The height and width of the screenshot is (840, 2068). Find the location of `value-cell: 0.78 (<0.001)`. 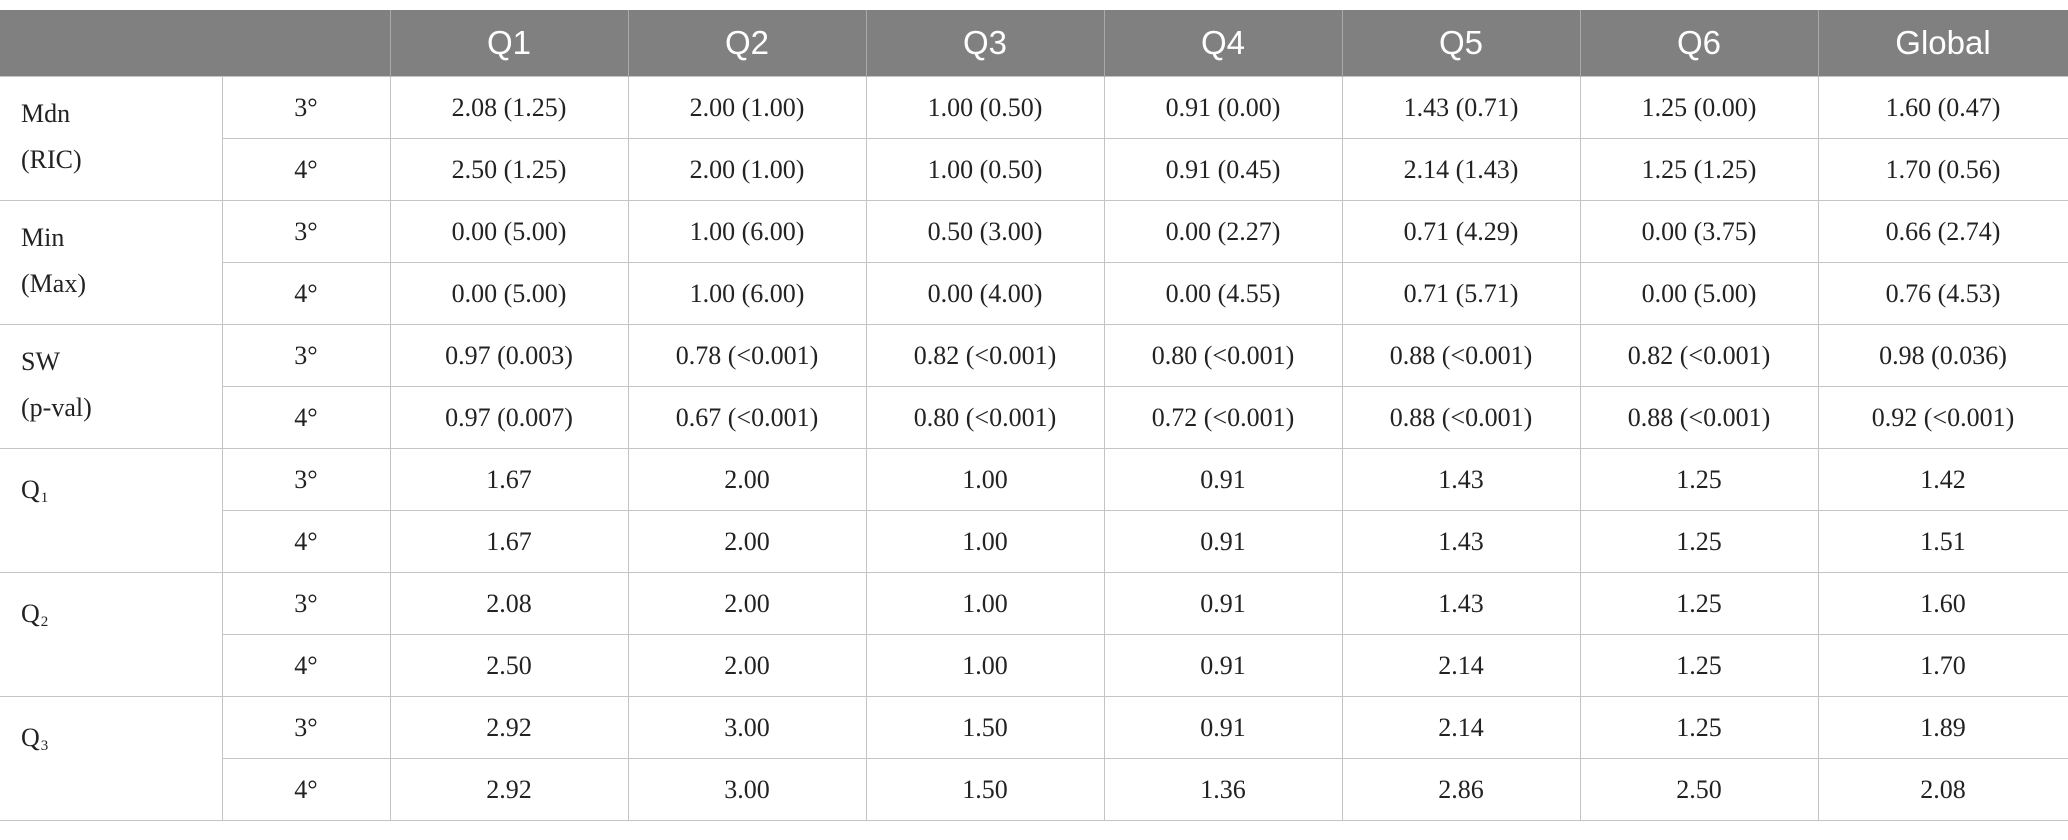

value-cell: 0.78 (<0.001) is located at coordinates (747, 355).